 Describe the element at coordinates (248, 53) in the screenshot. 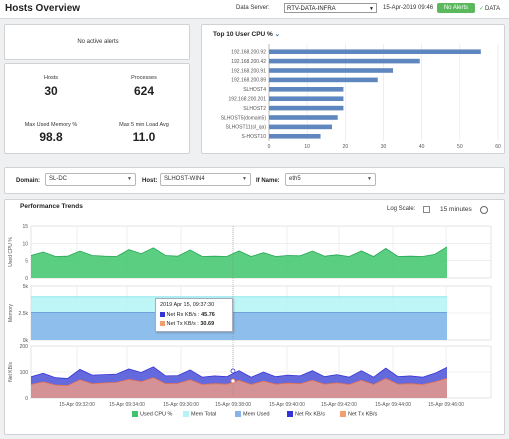

I see `category-label: 192.168.200.92` at that location.